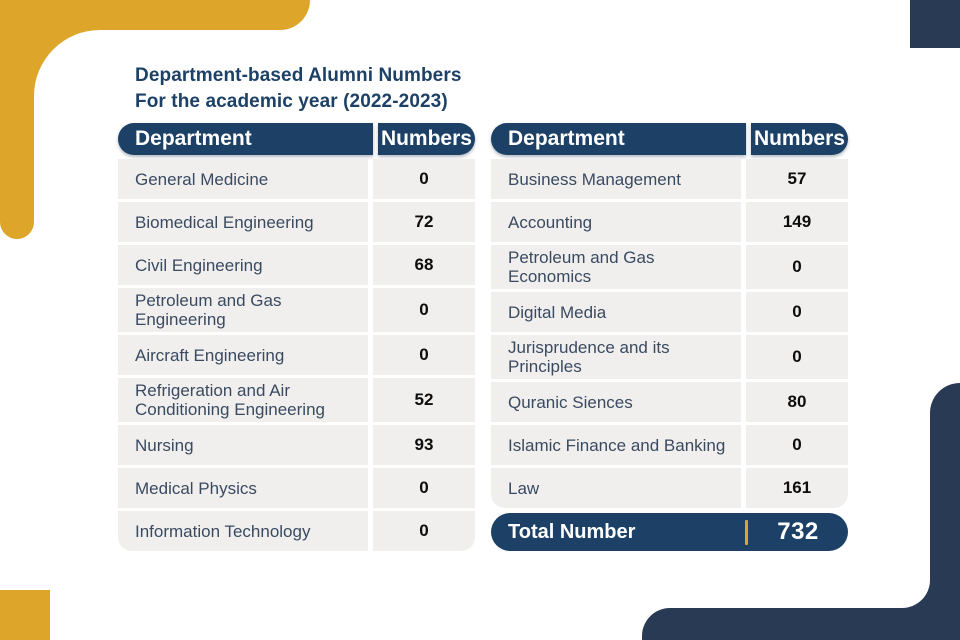 Image resolution: width=960 pixels, height=640 pixels. I want to click on table-row: Accounting 149, so click(669, 222).